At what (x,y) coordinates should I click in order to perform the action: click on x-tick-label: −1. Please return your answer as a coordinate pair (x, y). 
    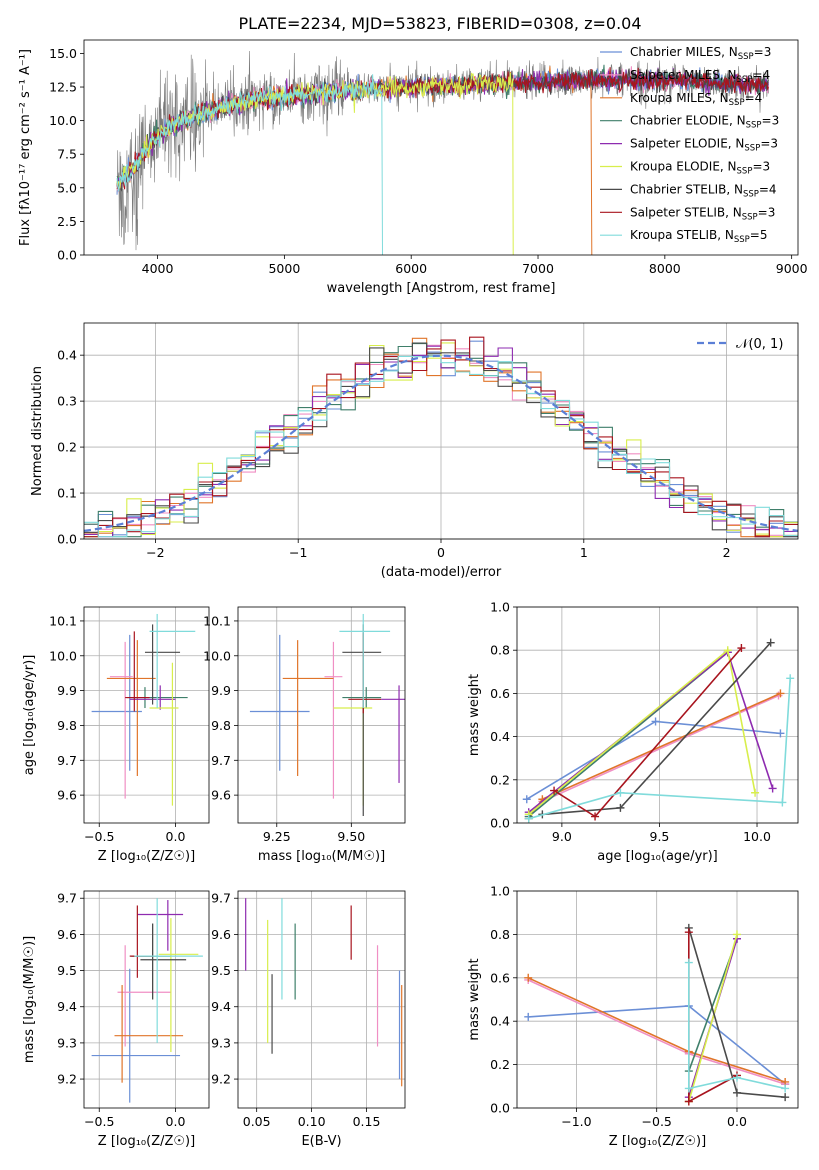
    Looking at the image, I should click on (298, 552).